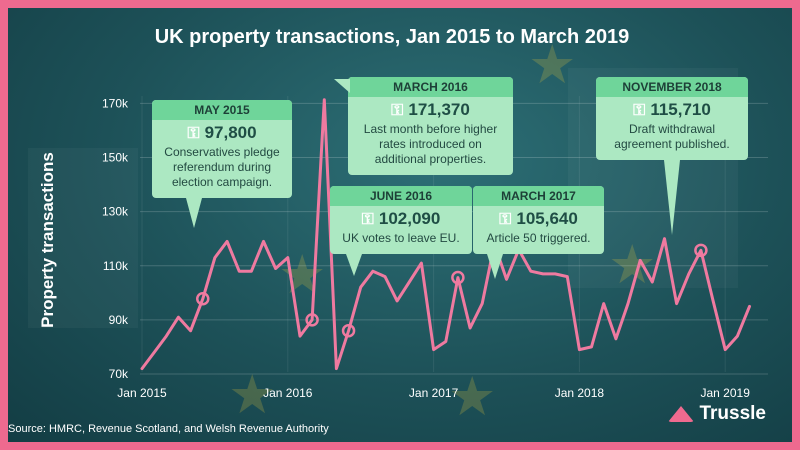  What do you see at coordinates (726, 393) in the screenshot?
I see `x-tick-label: Jan 2019` at bounding box center [726, 393].